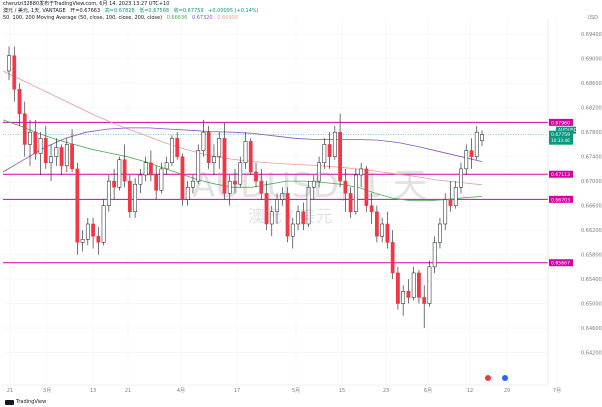  What do you see at coordinates (282, 384) in the screenshot?
I see `time-axis: 21 3月 13 21 4月 17 5月 15 23 6月 12 20 7月` at bounding box center [282, 384].